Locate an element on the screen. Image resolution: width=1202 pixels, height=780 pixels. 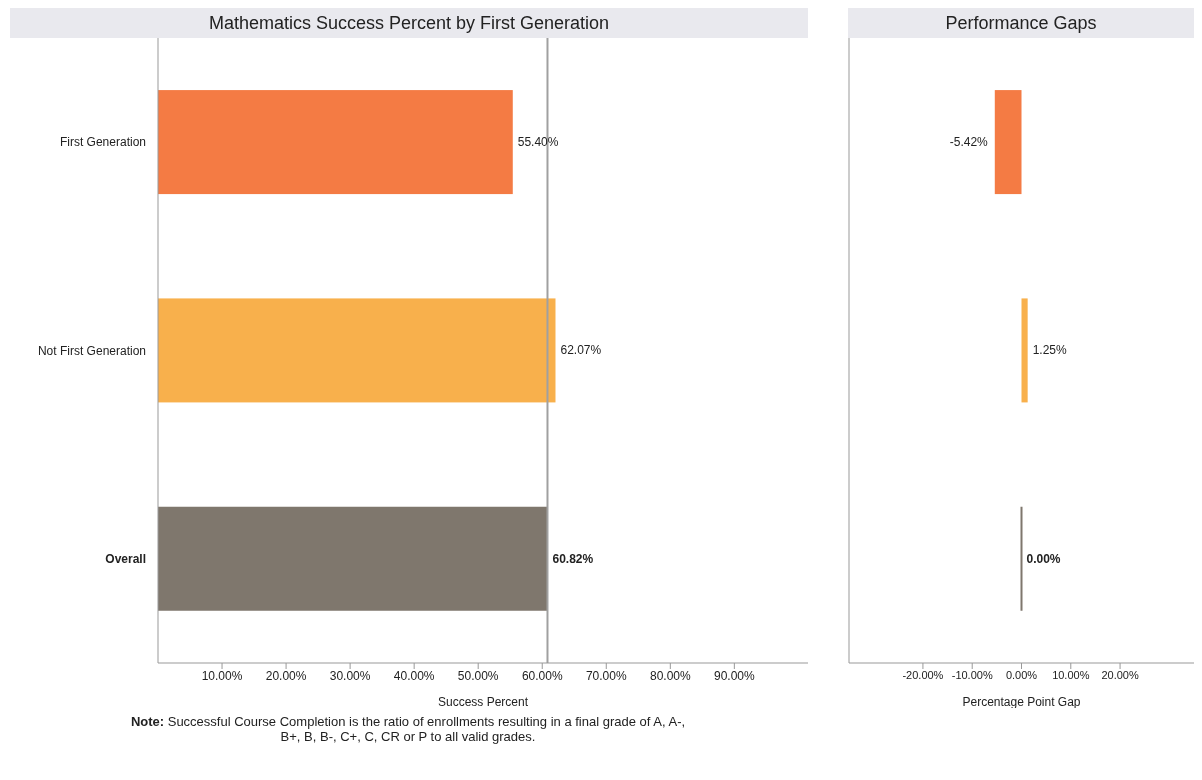
x-tick-label: 70.00% is located at coordinates (606, 675).